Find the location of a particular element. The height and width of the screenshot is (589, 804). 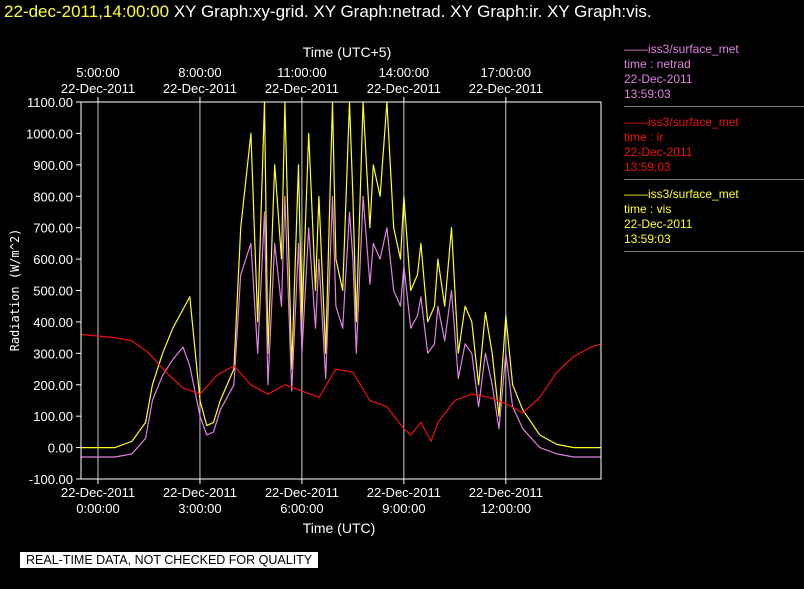

y-tick-label: -100.00 is located at coordinates (51, 479).